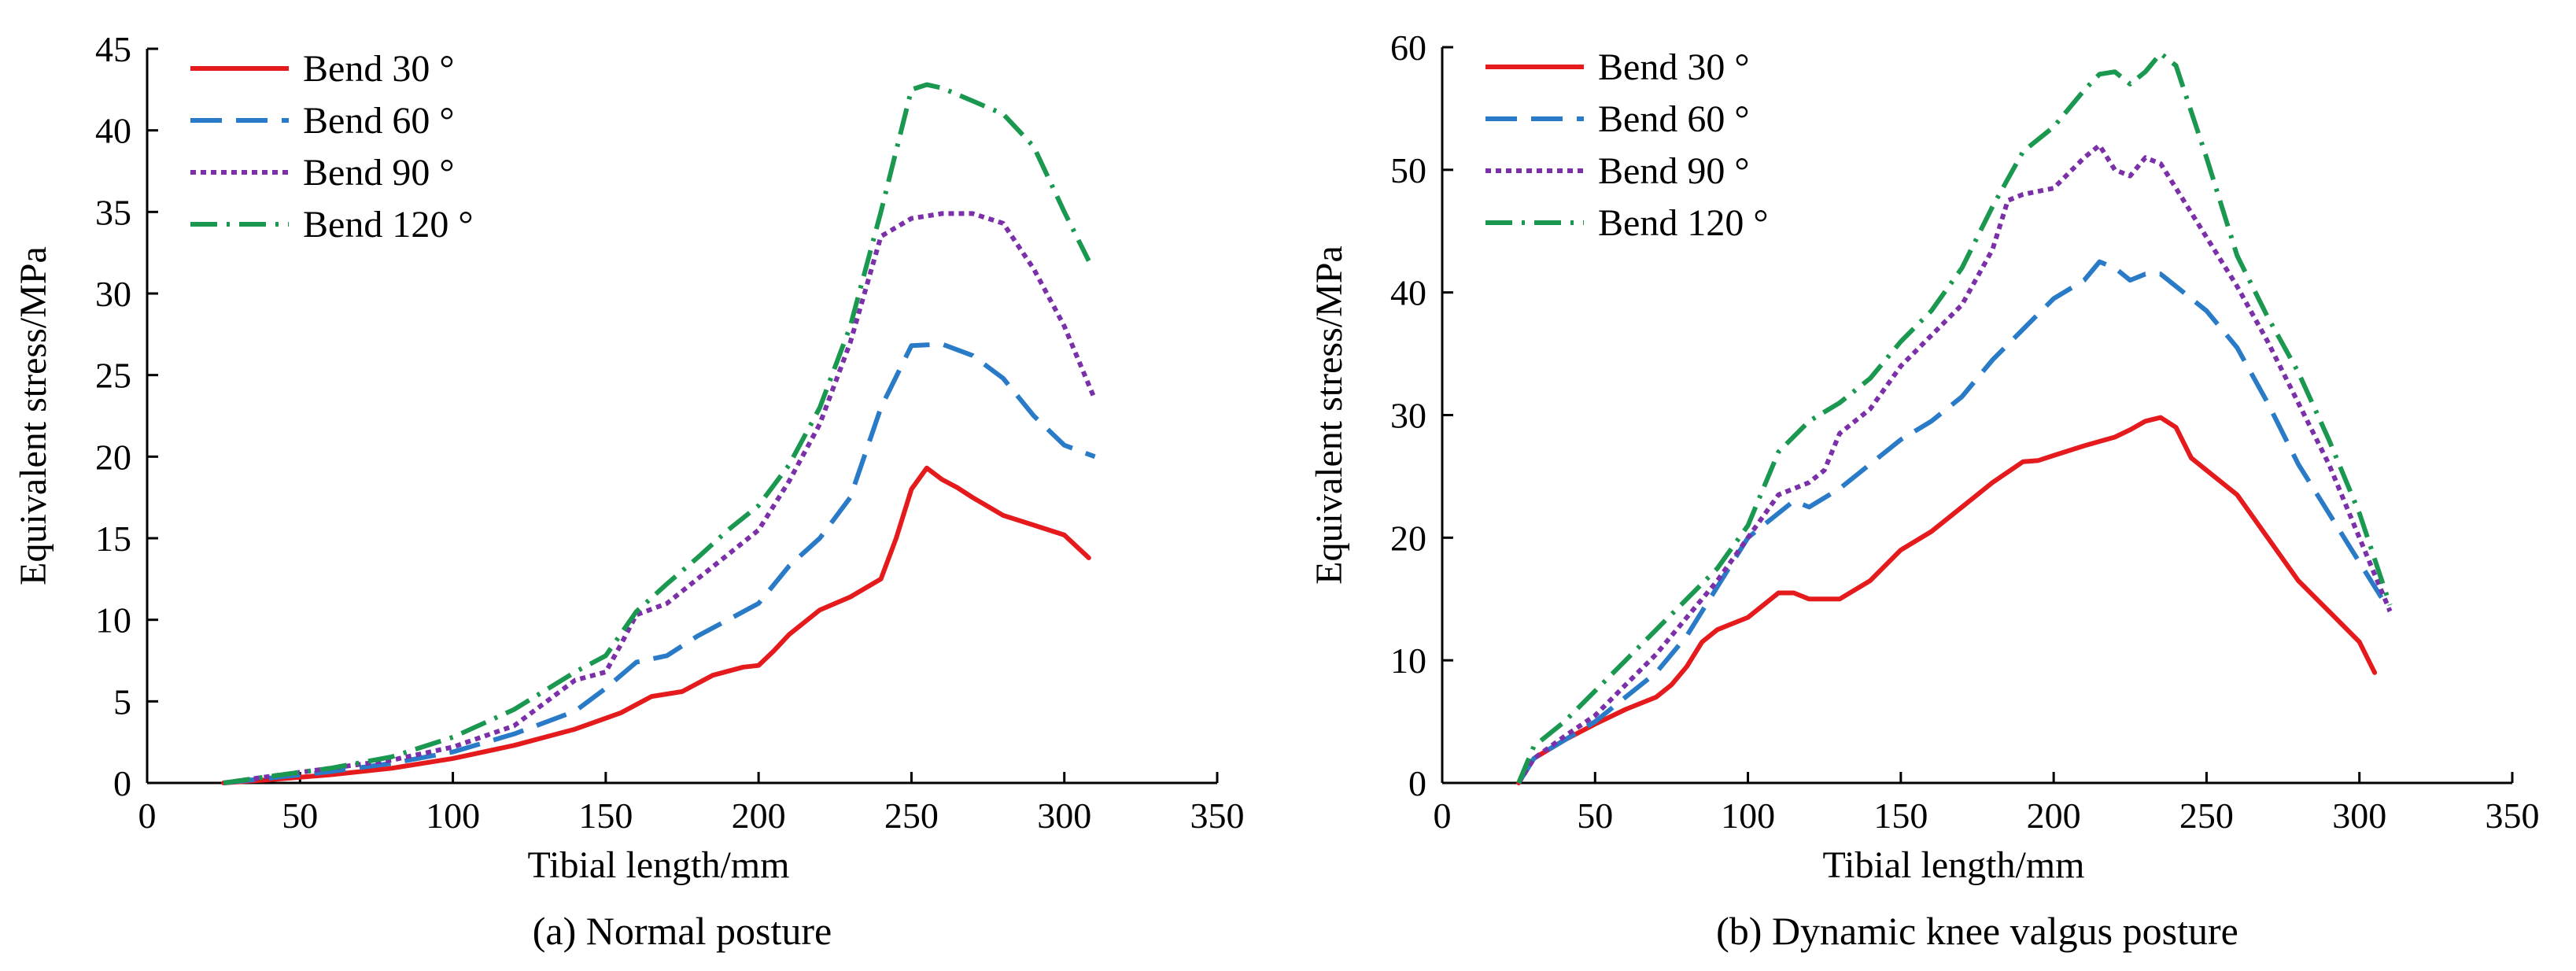 The width and height of the screenshot is (2576, 971). What do you see at coordinates (113, 376) in the screenshot?
I see `y-tick-label: 25` at bounding box center [113, 376].